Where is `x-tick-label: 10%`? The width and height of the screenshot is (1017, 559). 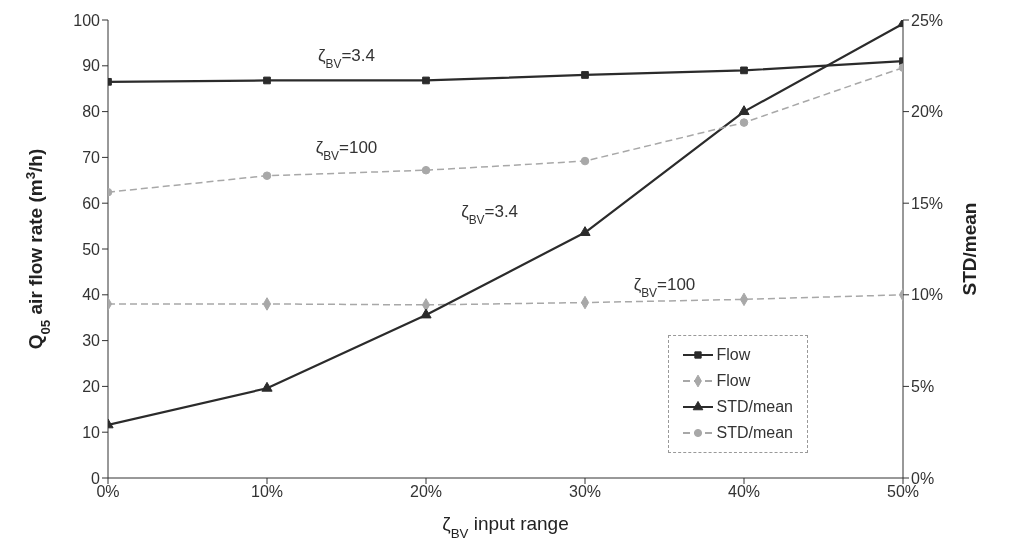
x-tick-label: 10% is located at coordinates (267, 492).